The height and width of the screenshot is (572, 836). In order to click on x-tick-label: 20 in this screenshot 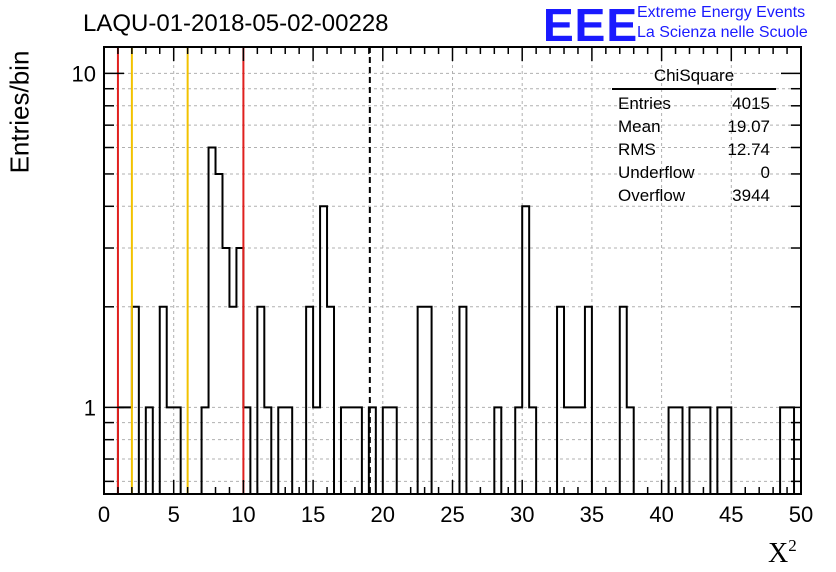, I will do `click(383, 514)`.